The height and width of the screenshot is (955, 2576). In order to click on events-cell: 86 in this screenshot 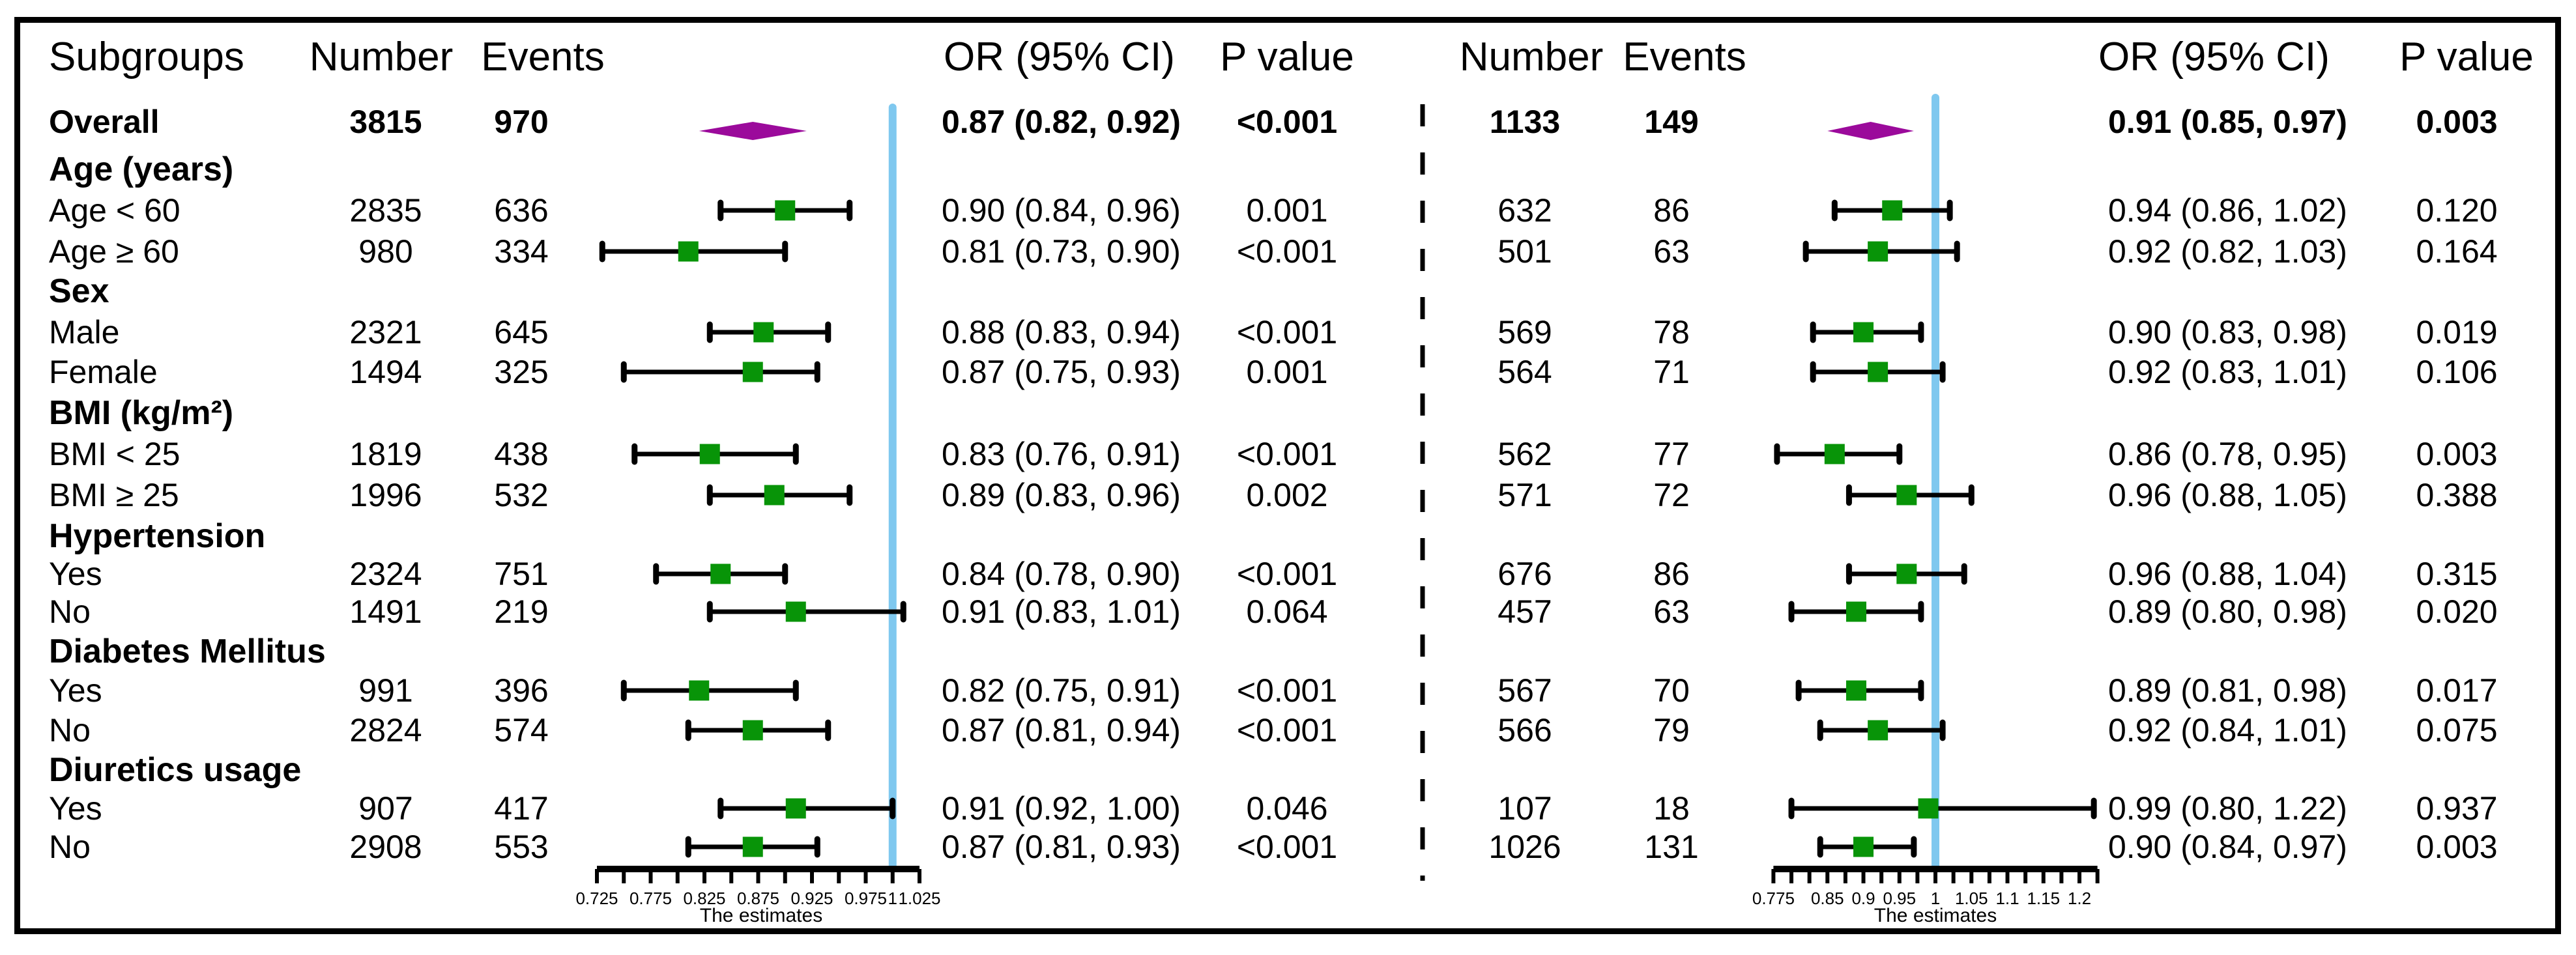, I will do `click(1671, 574)`.